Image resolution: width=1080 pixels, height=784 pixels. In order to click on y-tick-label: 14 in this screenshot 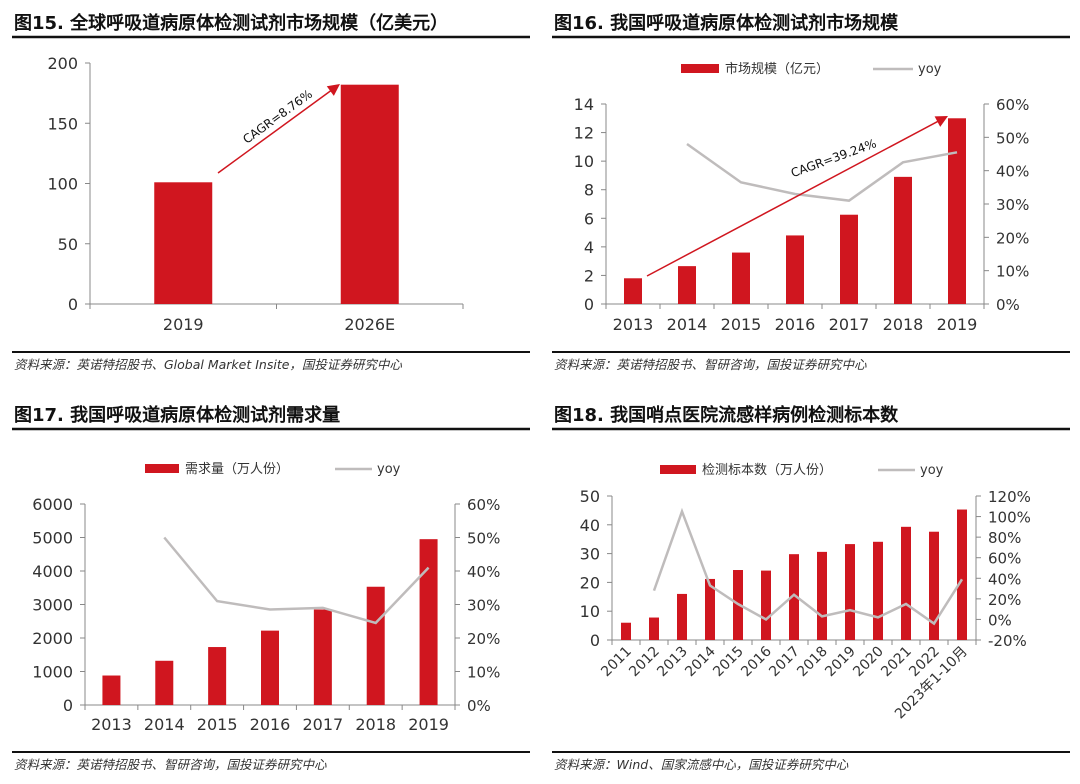, I will do `click(584, 104)`.